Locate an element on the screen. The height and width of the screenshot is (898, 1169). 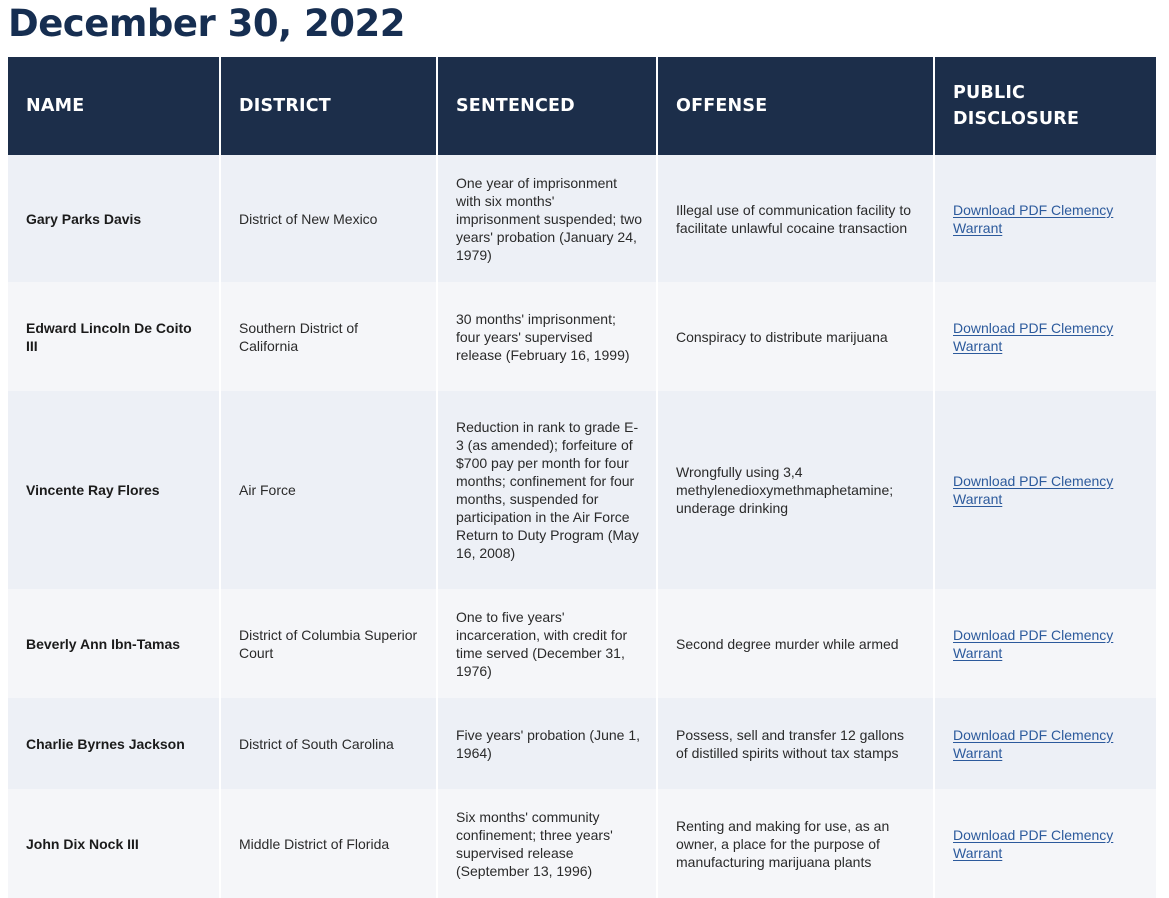
name-cell: Beverly Ann Ibn-Tamas is located at coordinates (114, 643).